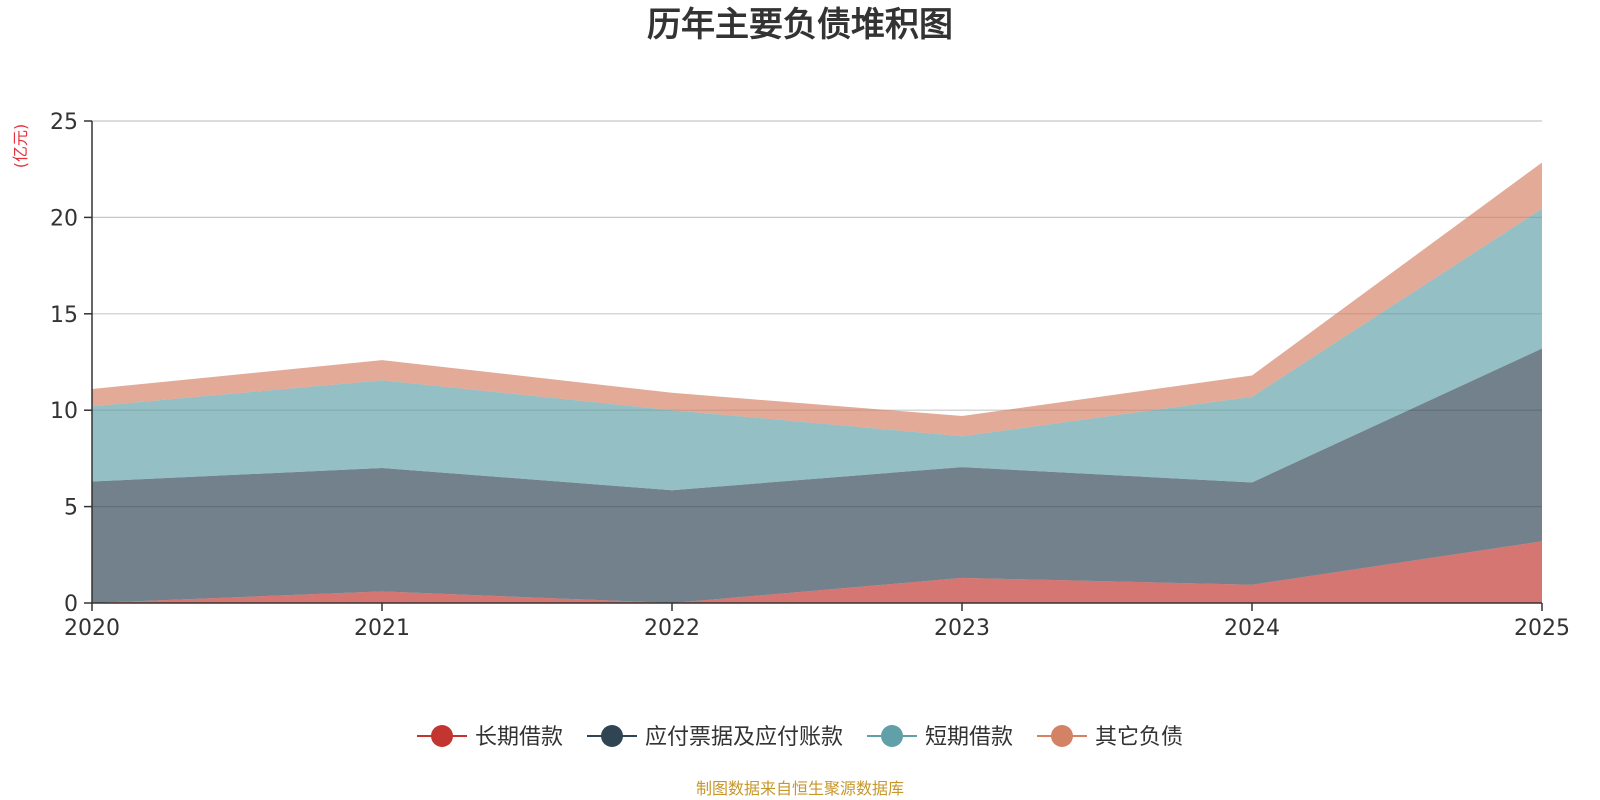  I want to click on x-tick-label-2020: 2020, so click(92, 628).